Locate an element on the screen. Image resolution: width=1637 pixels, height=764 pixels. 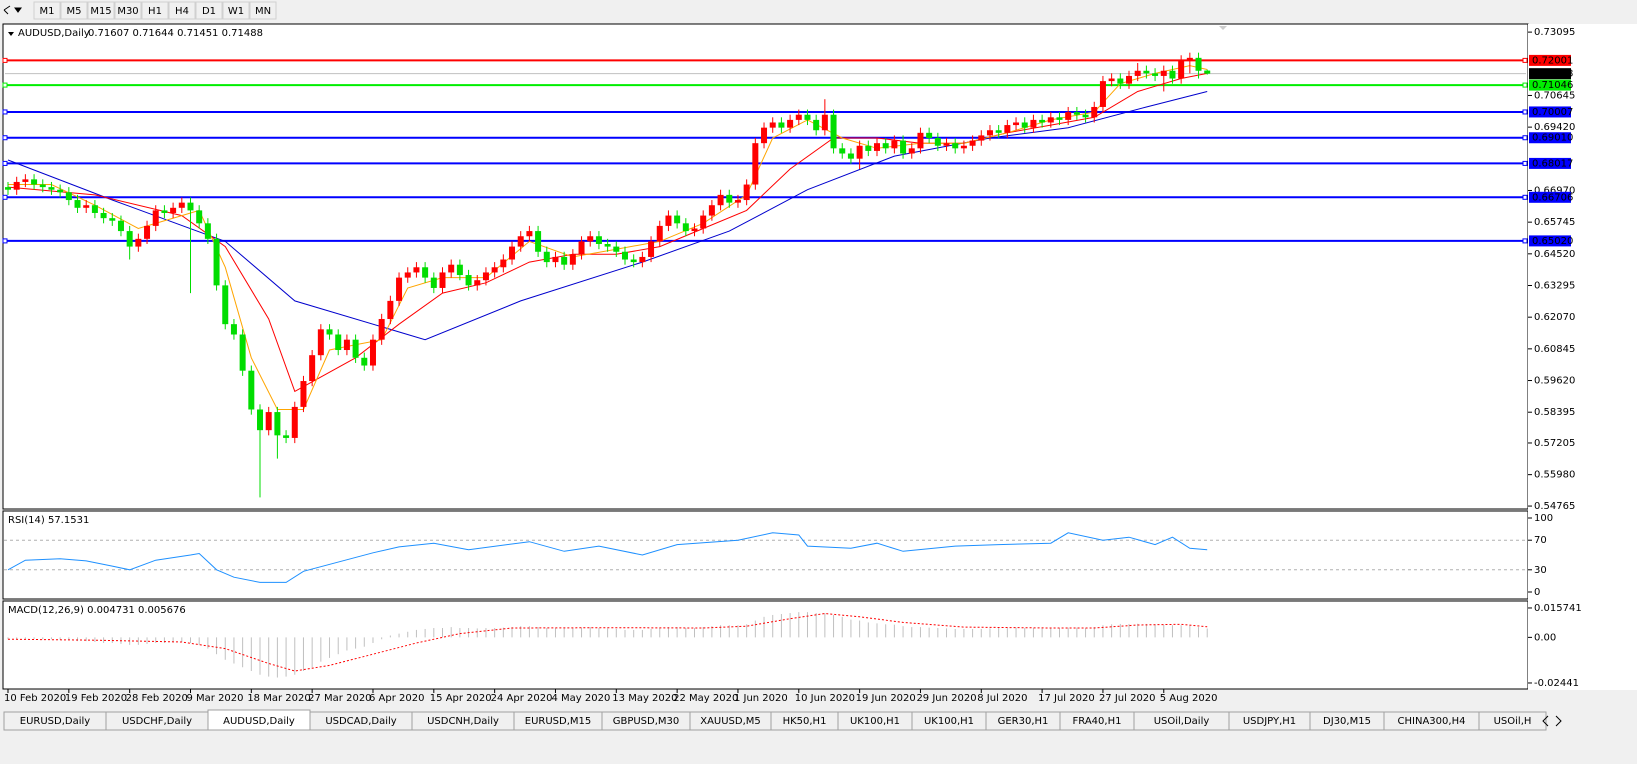
macd-signal is located at coordinates (607, 642).